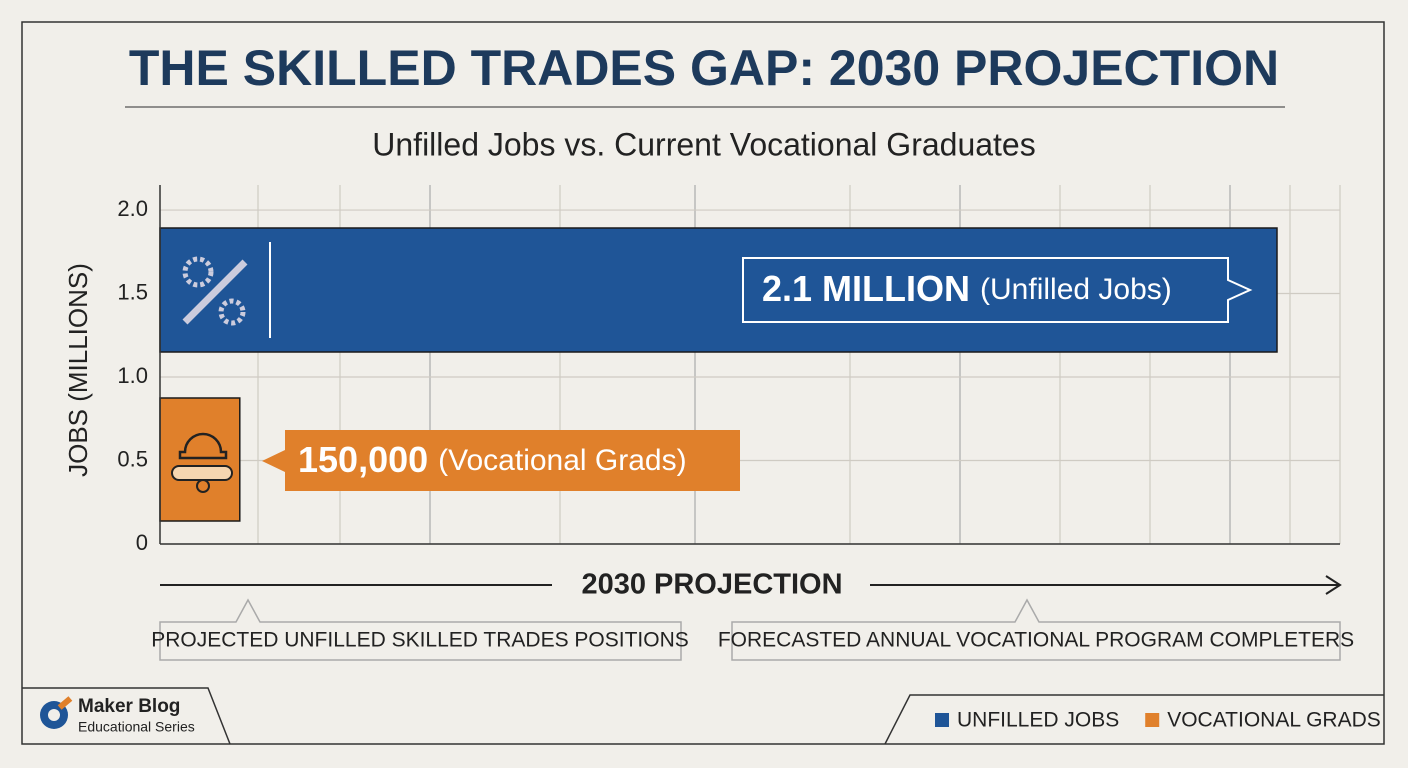 The image size is (1408, 768). What do you see at coordinates (203, 446) in the screenshot?
I see `helmet-icon` at bounding box center [203, 446].